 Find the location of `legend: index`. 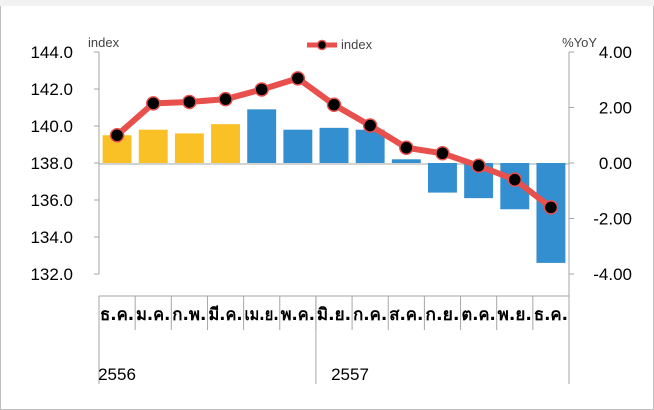

legend: index is located at coordinates (340, 44).